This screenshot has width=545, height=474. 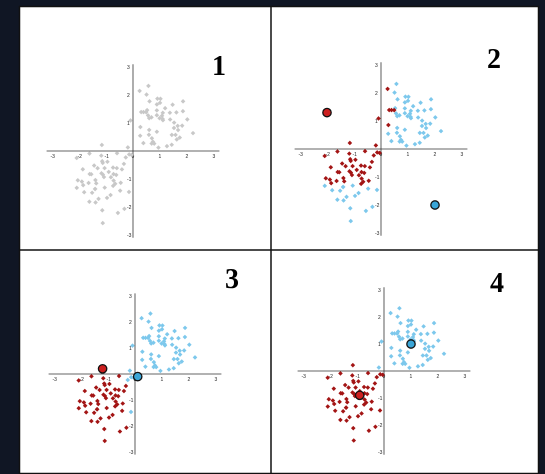 I want to click on x-tick-label: -2, so click(x=328, y=155).